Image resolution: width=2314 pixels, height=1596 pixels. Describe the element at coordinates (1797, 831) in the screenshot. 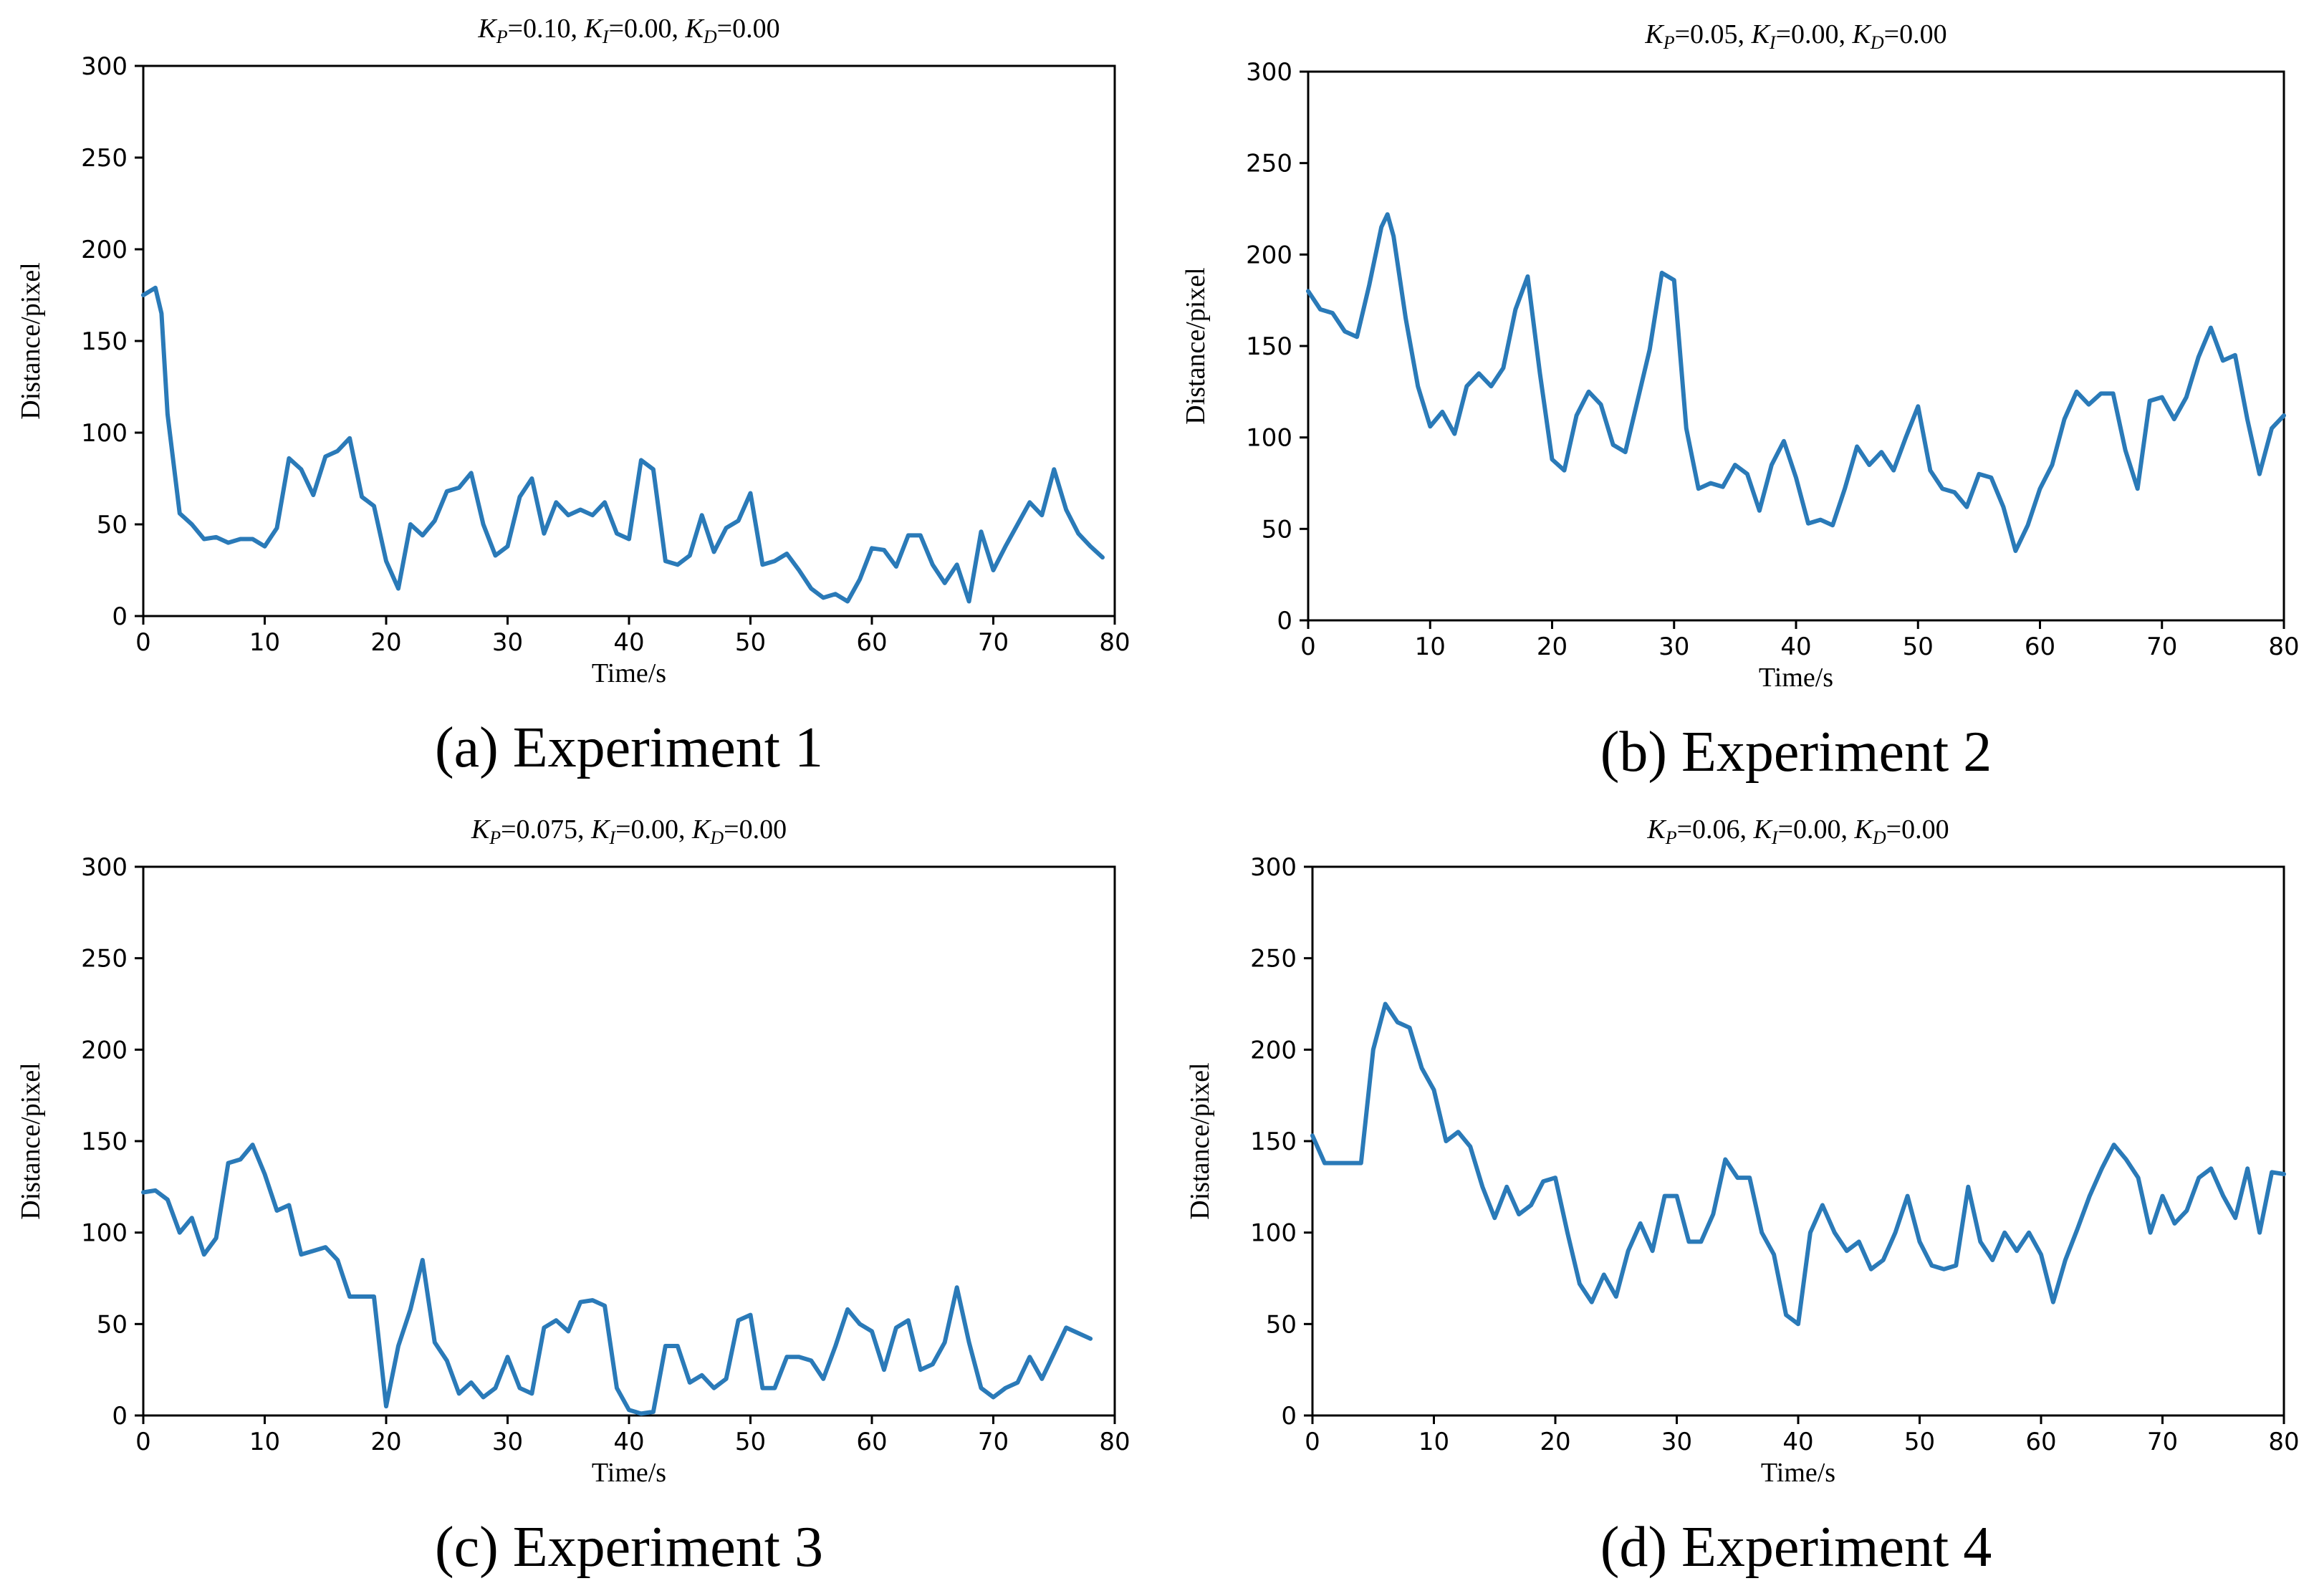

I see `chart-title: KP=0.06, KI=0.00, KD=0.00` at that location.